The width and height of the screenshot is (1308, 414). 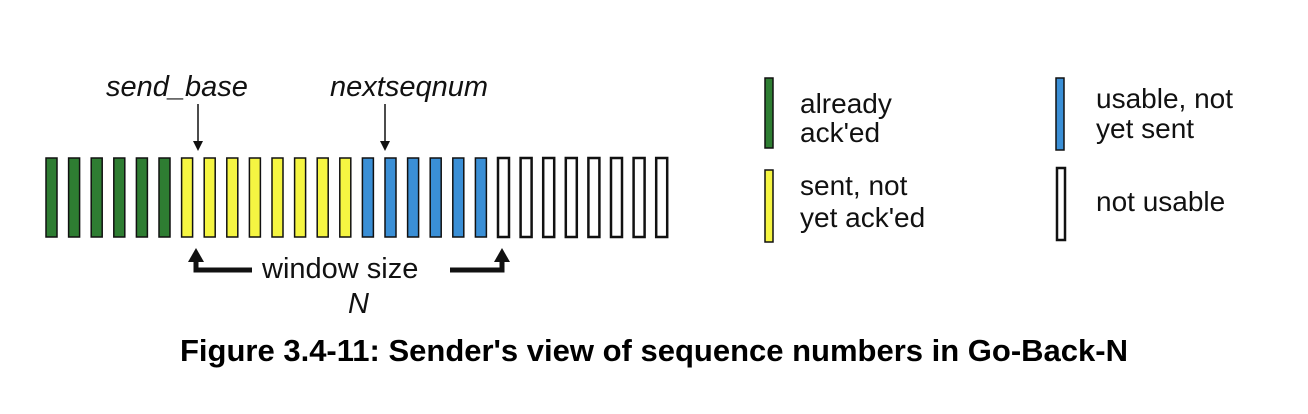 I want to click on legend-item-already-acked: already ack'ed, so click(x=828, y=113).